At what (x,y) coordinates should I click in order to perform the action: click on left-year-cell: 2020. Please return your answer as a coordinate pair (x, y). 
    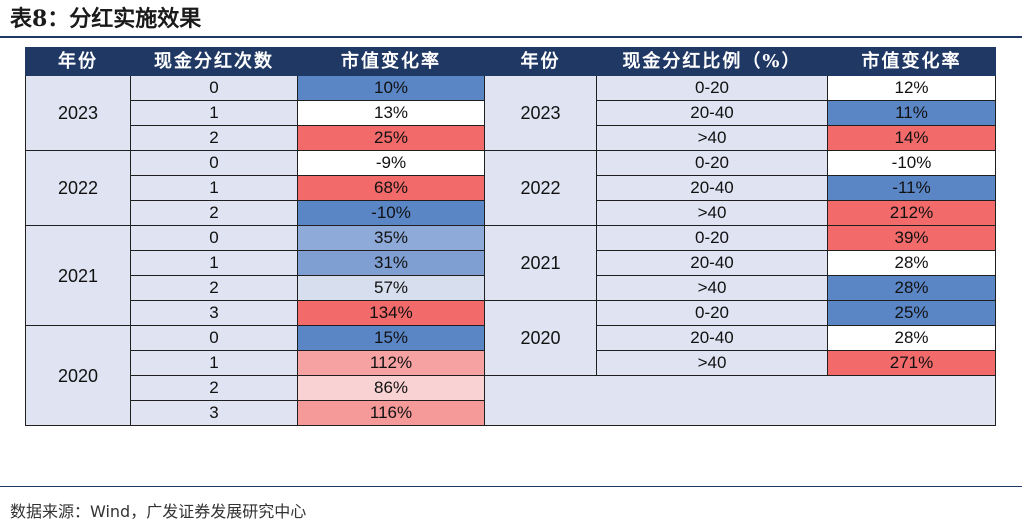
    Looking at the image, I should click on (78, 375).